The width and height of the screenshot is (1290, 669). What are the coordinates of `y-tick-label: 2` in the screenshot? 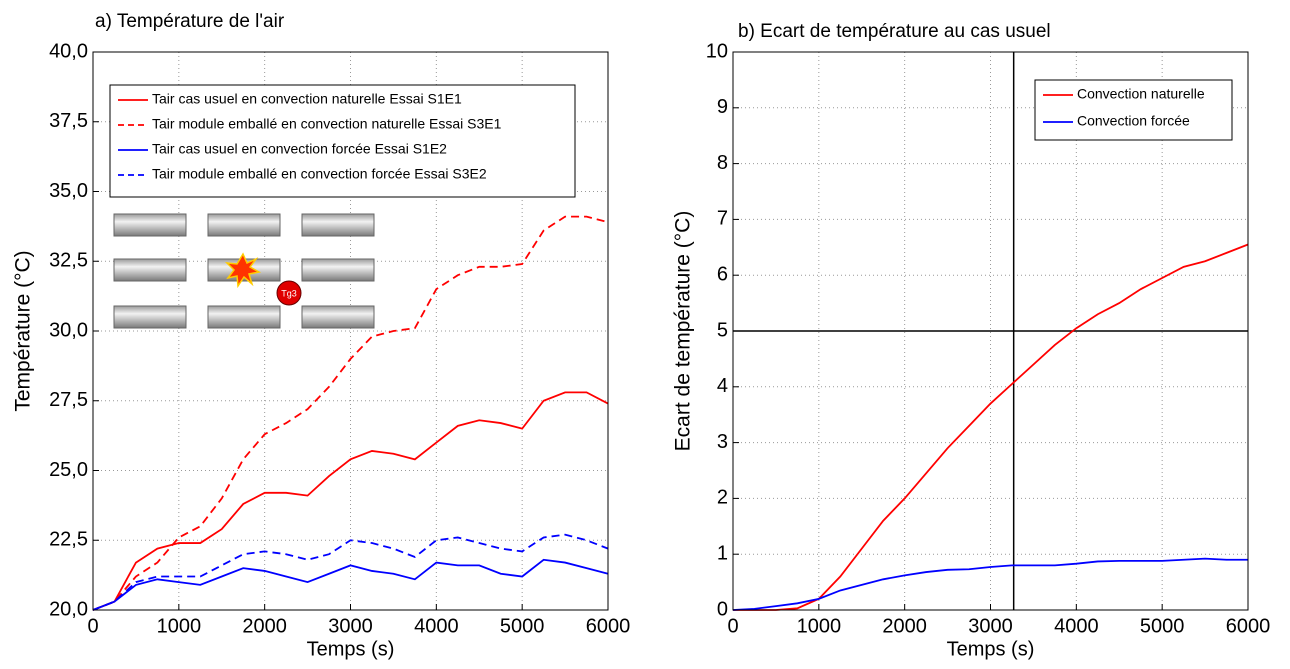 It's located at (722, 498).